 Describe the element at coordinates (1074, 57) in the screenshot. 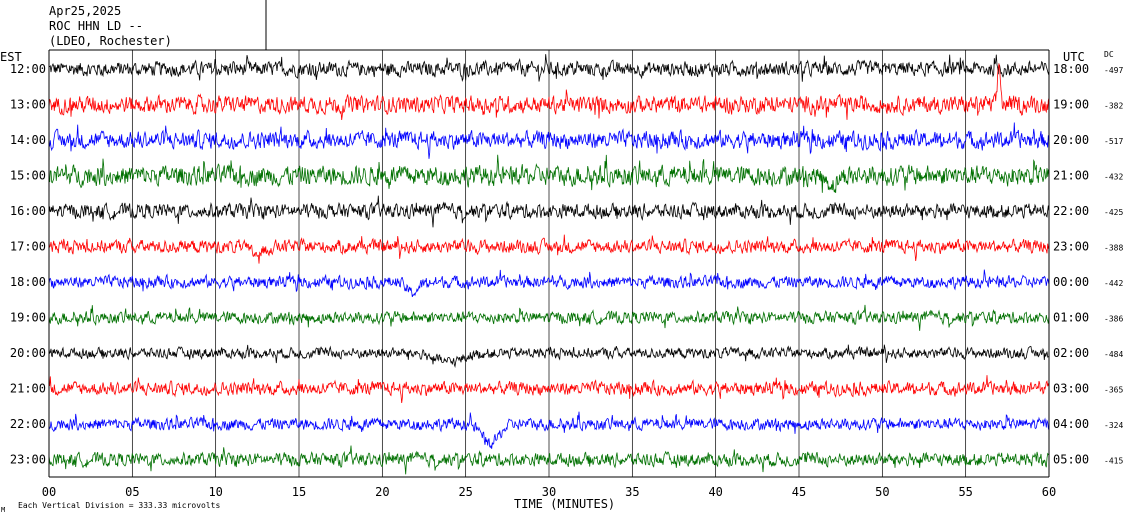

I see `utc-zone-label: UTC` at that location.